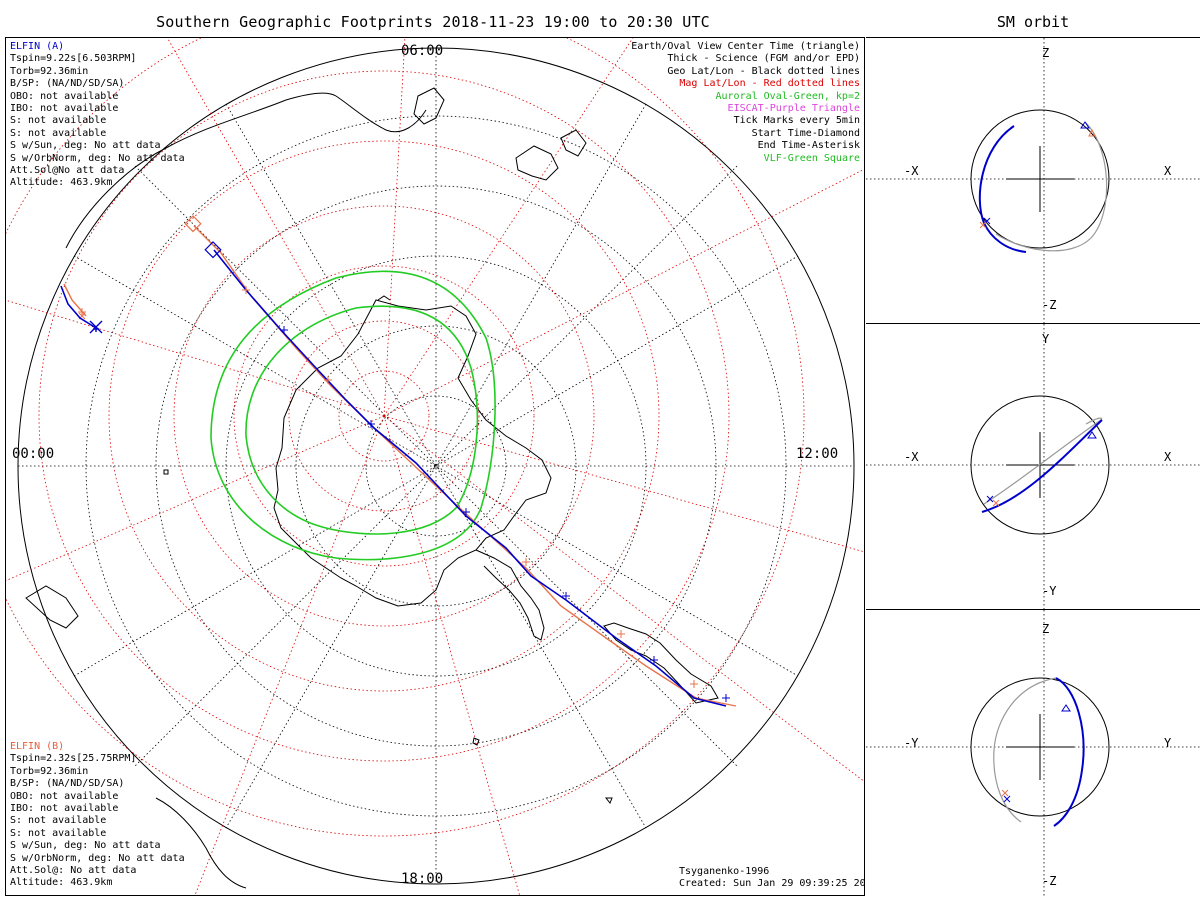 Image resolution: width=1200 pixels, height=900 pixels. I want to click on sm-orbit-title: SM orbit, so click(1033, 22).